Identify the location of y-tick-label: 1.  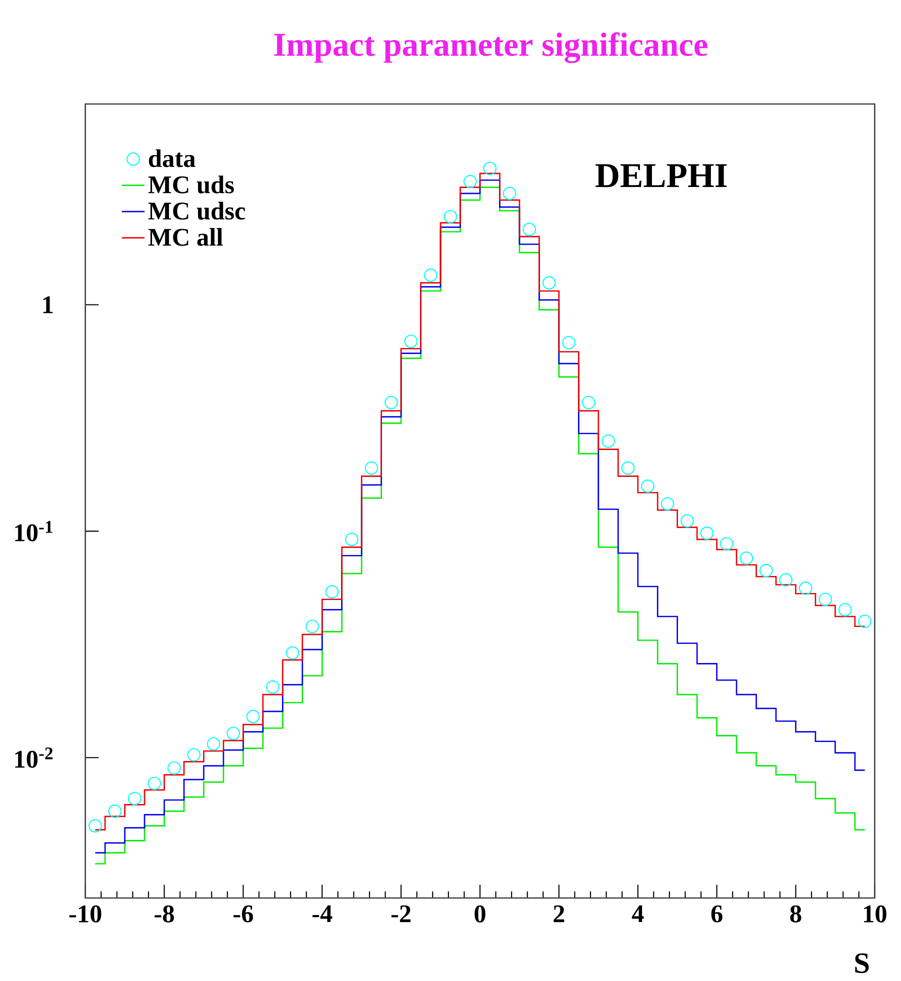
(48, 305).